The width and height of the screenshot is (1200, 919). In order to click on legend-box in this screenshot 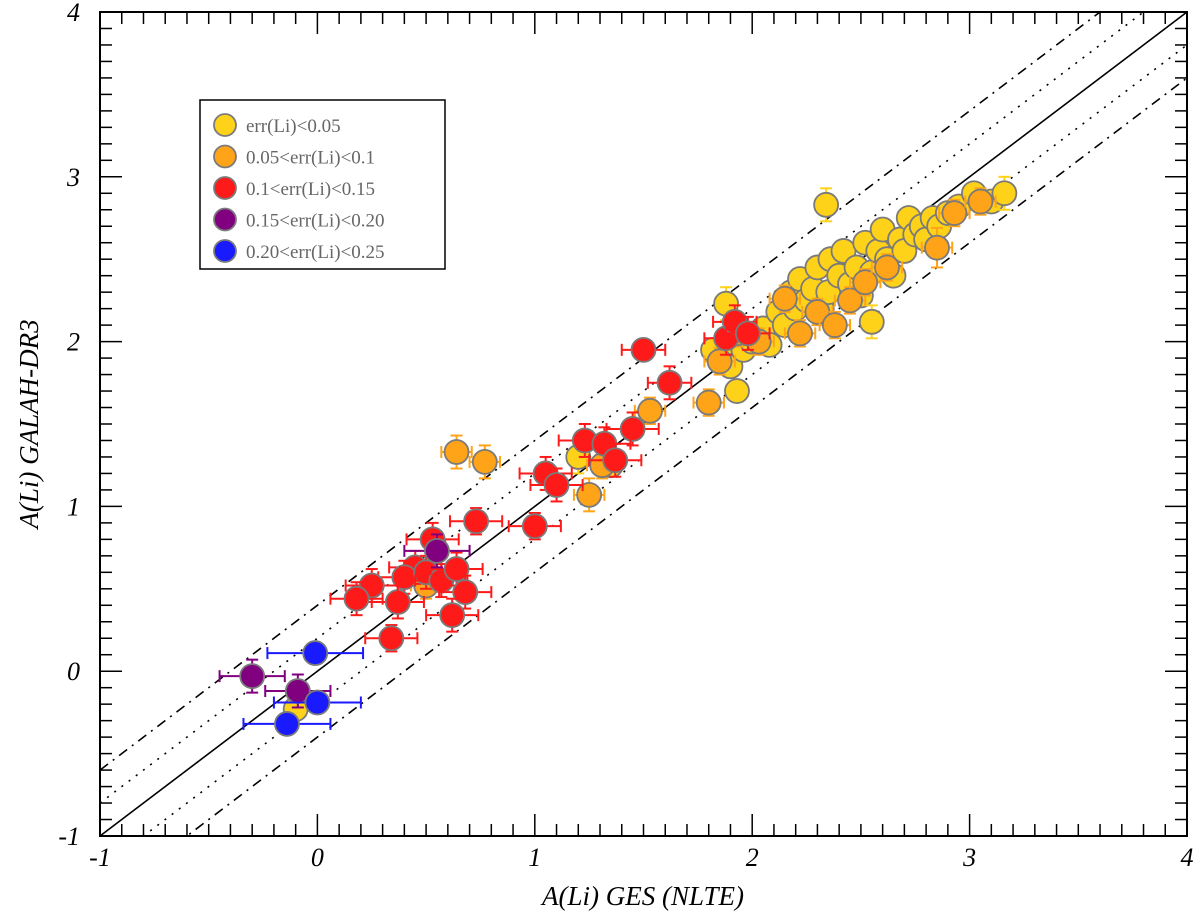, I will do `click(322, 184)`.